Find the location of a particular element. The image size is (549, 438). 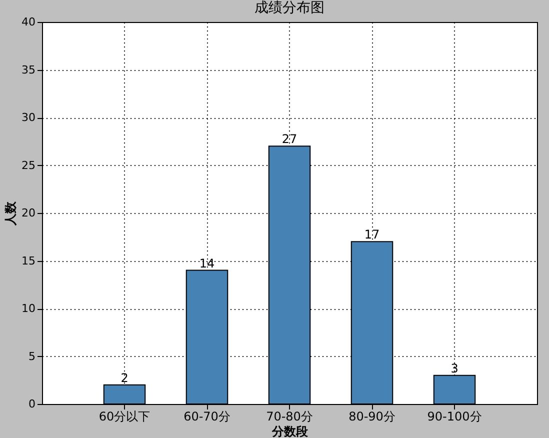

y-tick-label: 30 is located at coordinates (29, 117).